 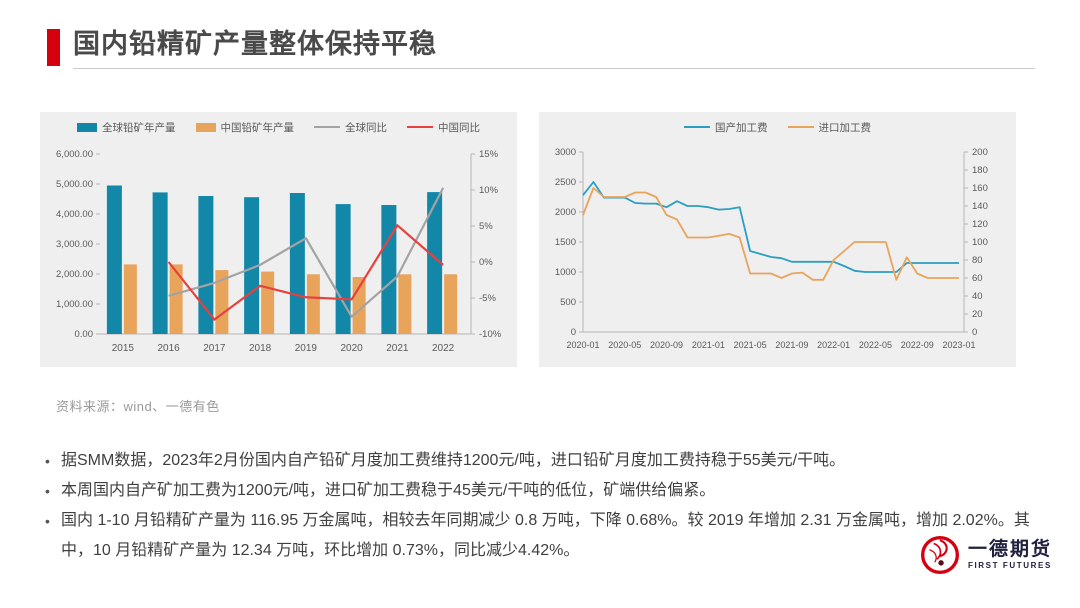 What do you see at coordinates (708, 345) in the screenshot?
I see `svg-text: 2021-01` at bounding box center [708, 345].